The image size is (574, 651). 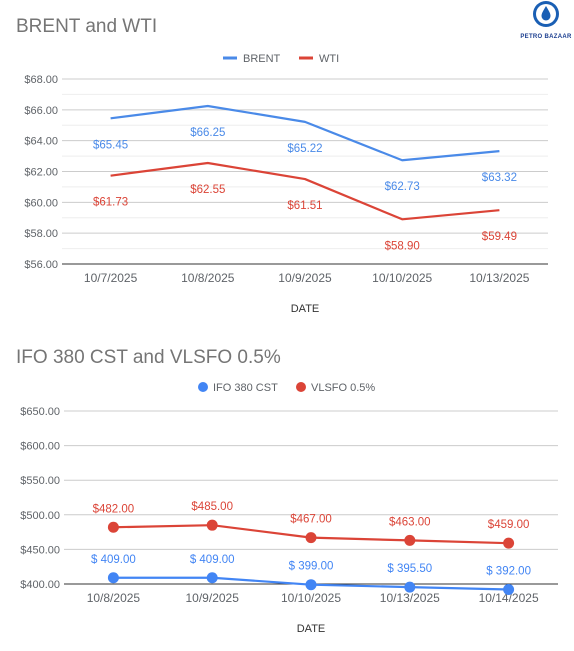 What do you see at coordinates (311, 520) in the screenshot?
I see `data-label: $467.00` at bounding box center [311, 520].